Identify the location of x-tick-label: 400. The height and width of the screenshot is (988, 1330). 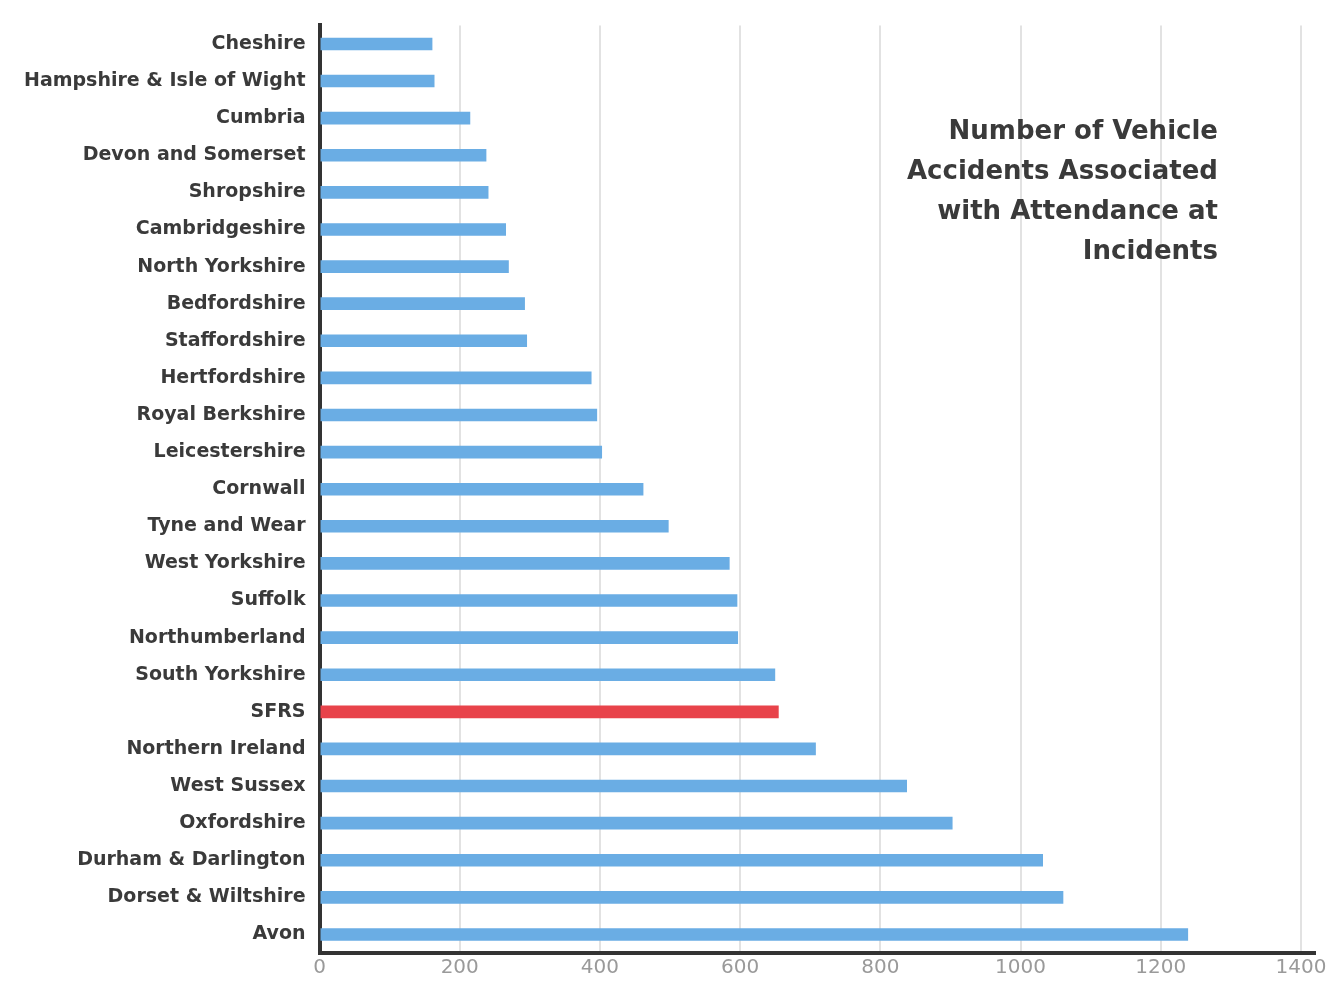
(600, 966).